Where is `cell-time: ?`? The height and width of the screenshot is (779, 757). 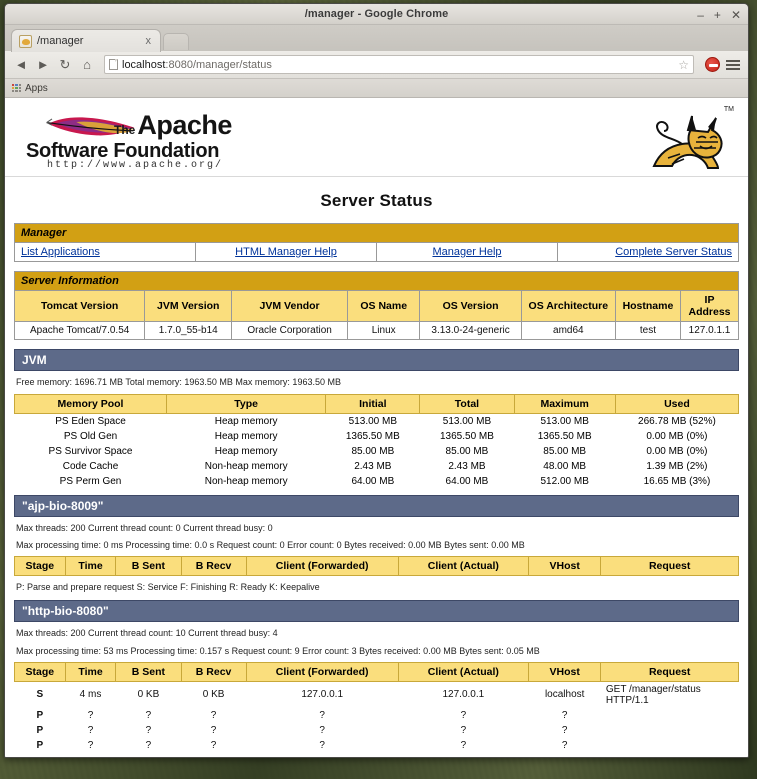
cell-time: ? is located at coordinates (90, 730).